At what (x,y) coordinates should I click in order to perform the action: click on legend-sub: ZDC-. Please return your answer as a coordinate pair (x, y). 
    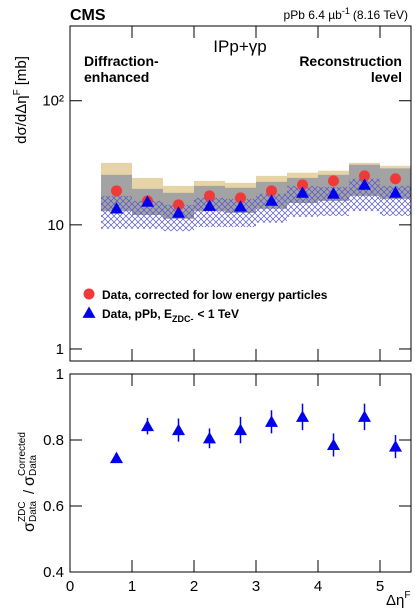
    Looking at the image, I should click on (183, 319).